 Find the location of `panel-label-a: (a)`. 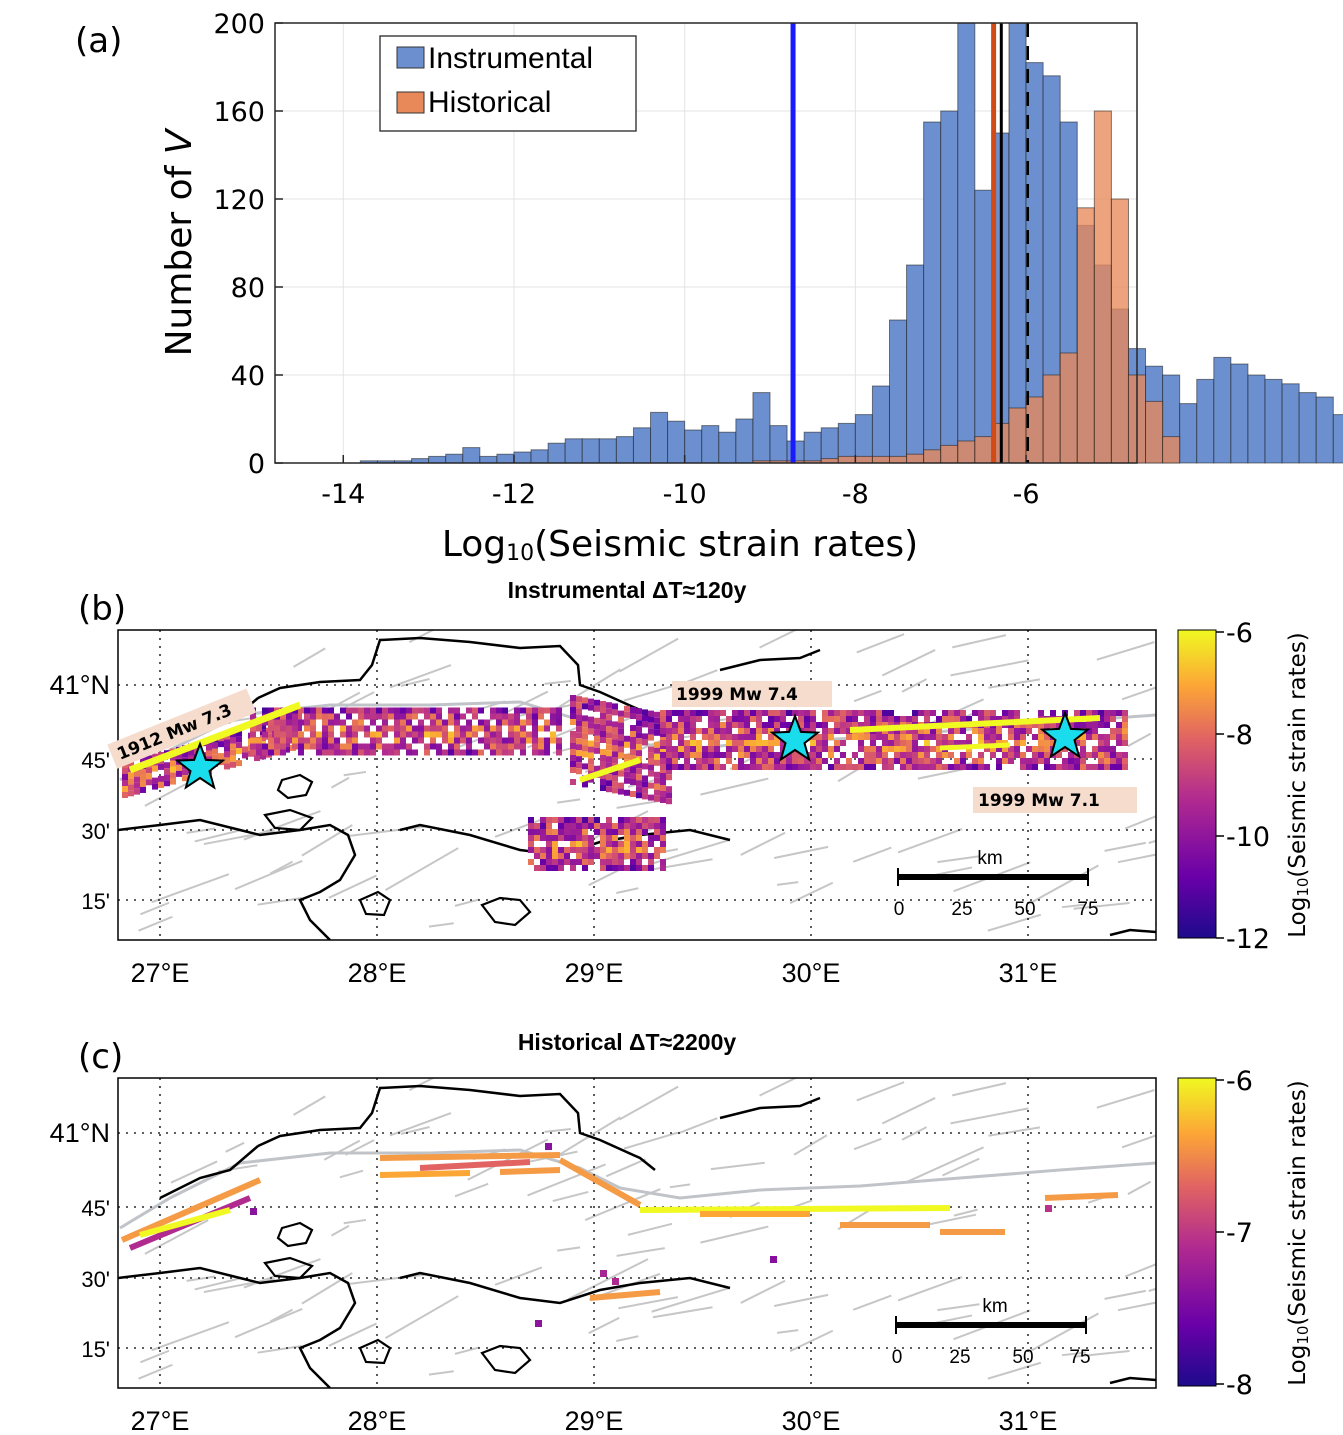

panel-label-a: (a) is located at coordinates (98, 41).